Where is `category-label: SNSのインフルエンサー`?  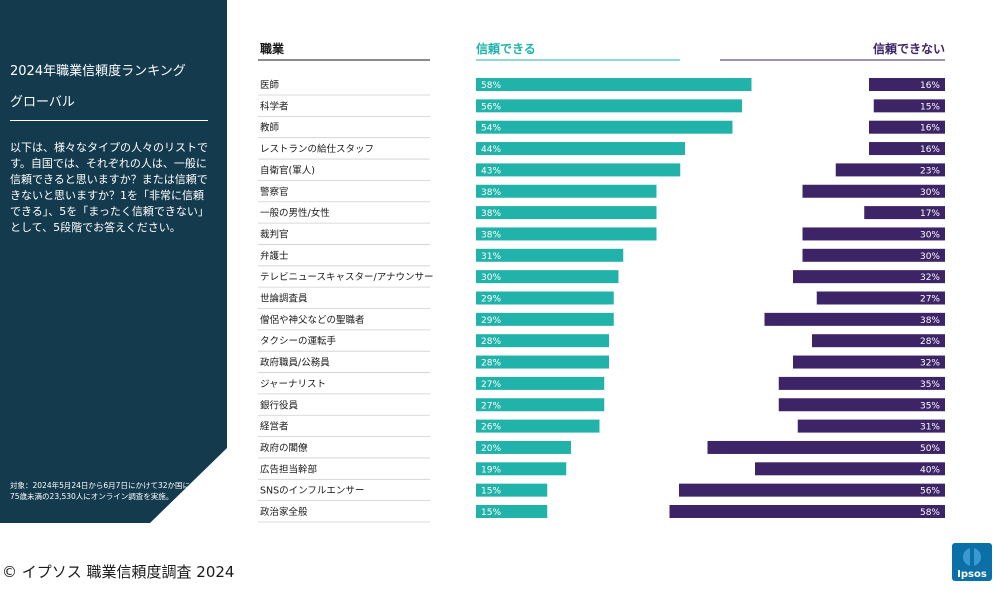 category-label: SNSのインフルエンサー is located at coordinates (312, 491).